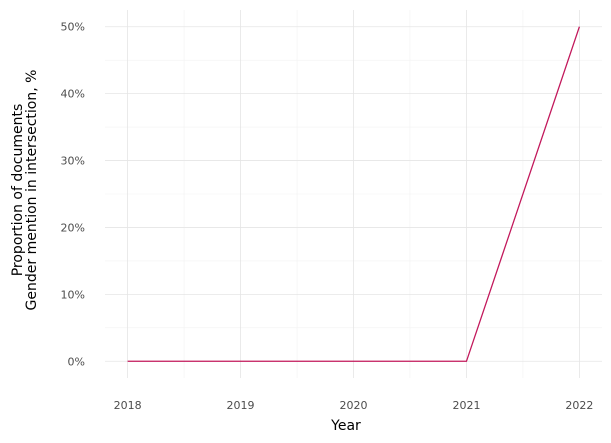 Image resolution: width=611 pixels, height=443 pixels. What do you see at coordinates (345, 426) in the screenshot?
I see `x-axis-title: Year` at bounding box center [345, 426].